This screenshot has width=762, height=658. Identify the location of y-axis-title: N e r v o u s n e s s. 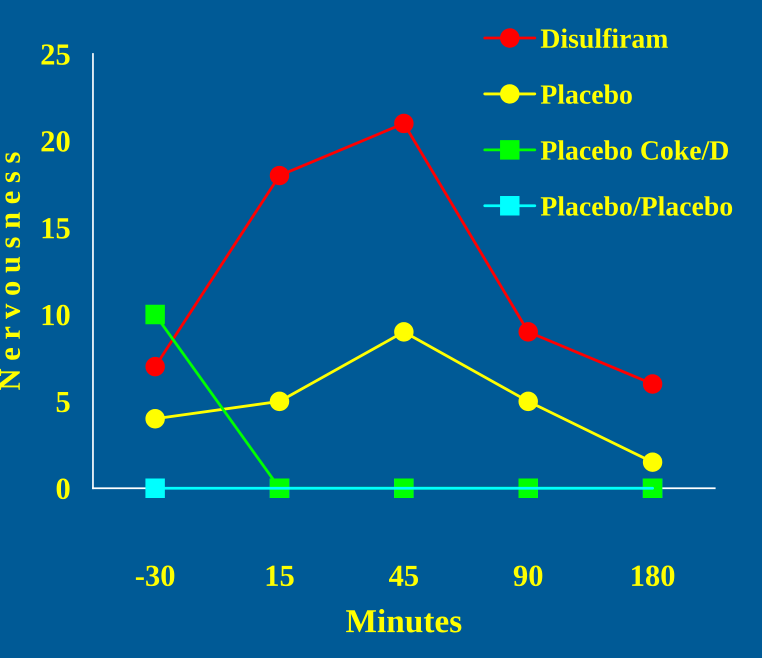
(10, 271).